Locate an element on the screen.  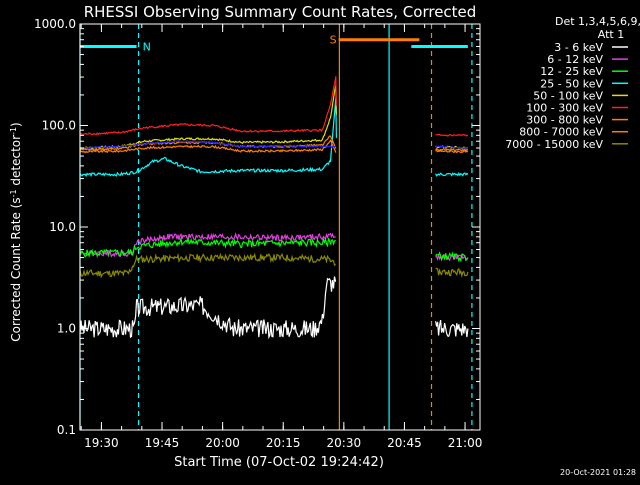
y-tick-label-0: 0.1 is located at coordinates (66, 430).